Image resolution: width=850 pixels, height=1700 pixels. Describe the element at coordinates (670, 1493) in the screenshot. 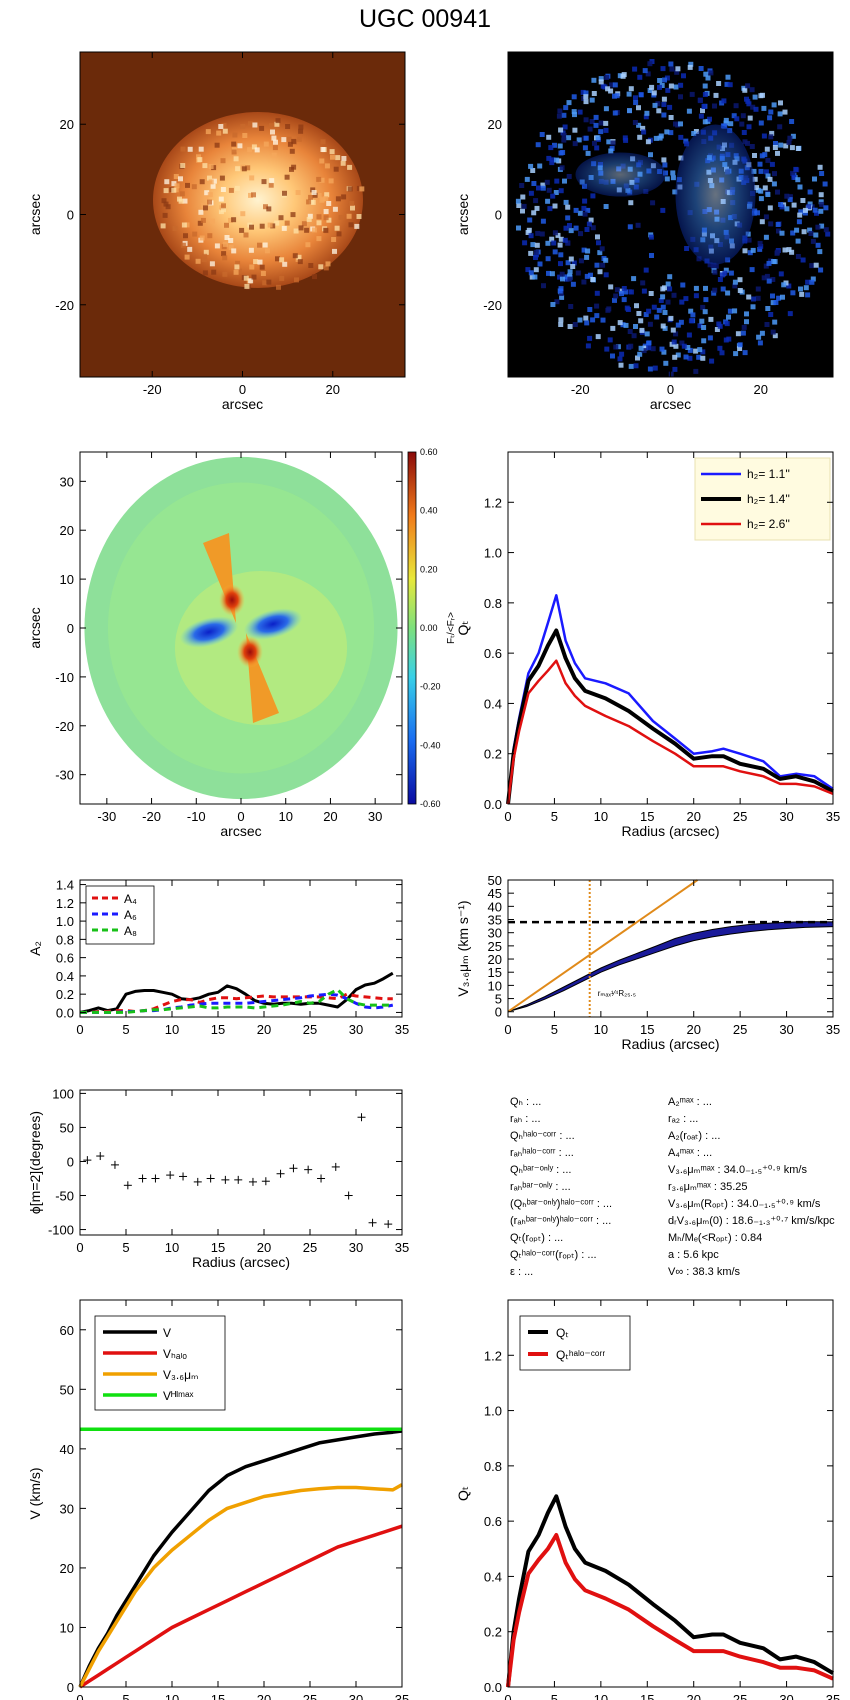

I see `qt-corr-frame` at that location.